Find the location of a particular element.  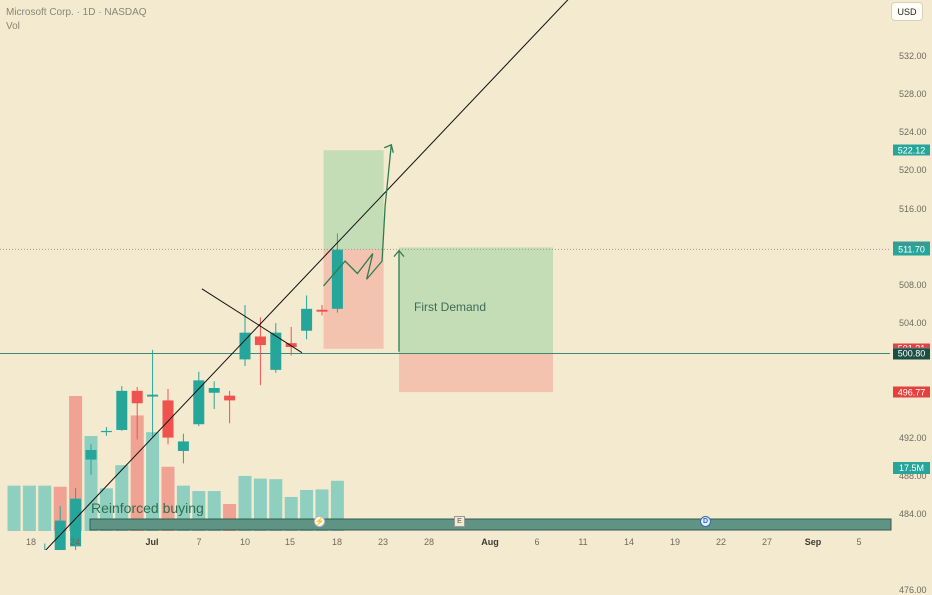

long-position-2-stop-zone is located at coordinates (476, 373).